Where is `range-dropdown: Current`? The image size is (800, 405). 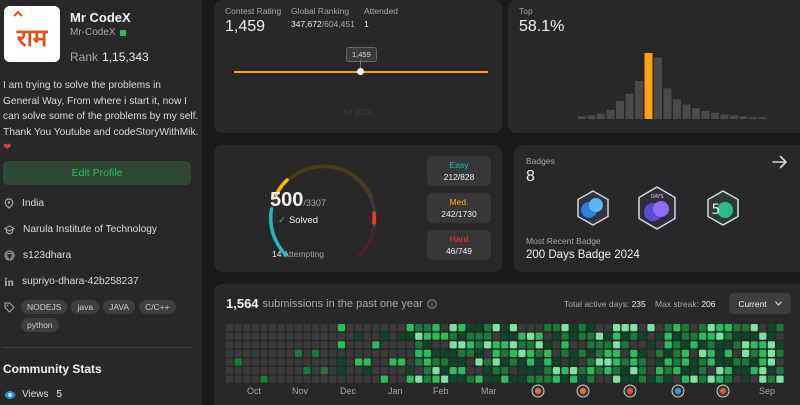
range-dropdown: Current is located at coordinates (760, 303).